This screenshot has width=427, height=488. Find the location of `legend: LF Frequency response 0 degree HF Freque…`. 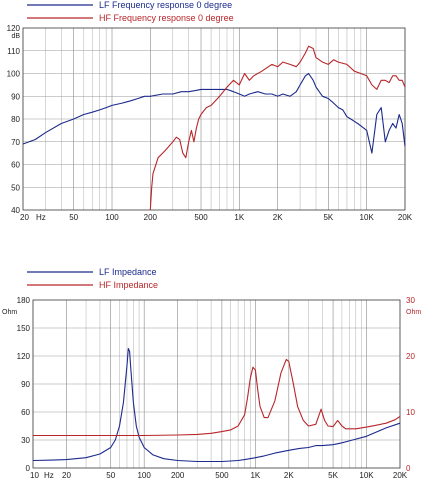

legend: LF Frequency response 0 degree HF Freque… is located at coordinates (130, 11).